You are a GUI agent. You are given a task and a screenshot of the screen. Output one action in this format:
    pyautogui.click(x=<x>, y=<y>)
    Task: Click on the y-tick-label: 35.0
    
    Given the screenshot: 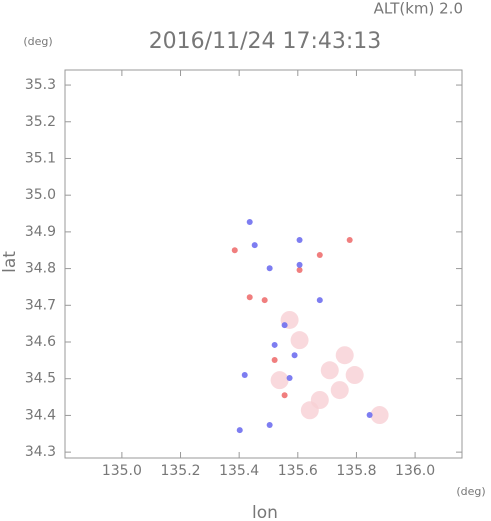 What is the action you would take?
    pyautogui.click(x=40, y=195)
    